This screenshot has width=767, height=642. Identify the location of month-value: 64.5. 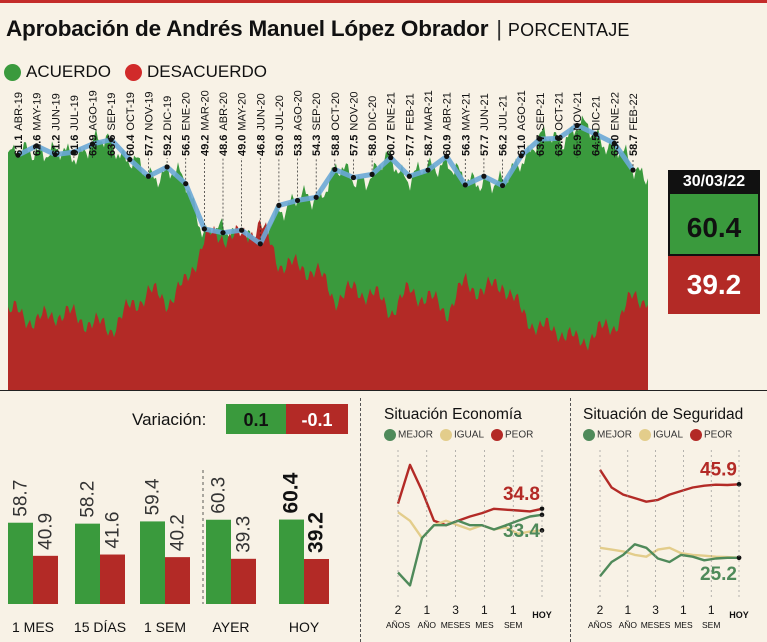
(597, 145).